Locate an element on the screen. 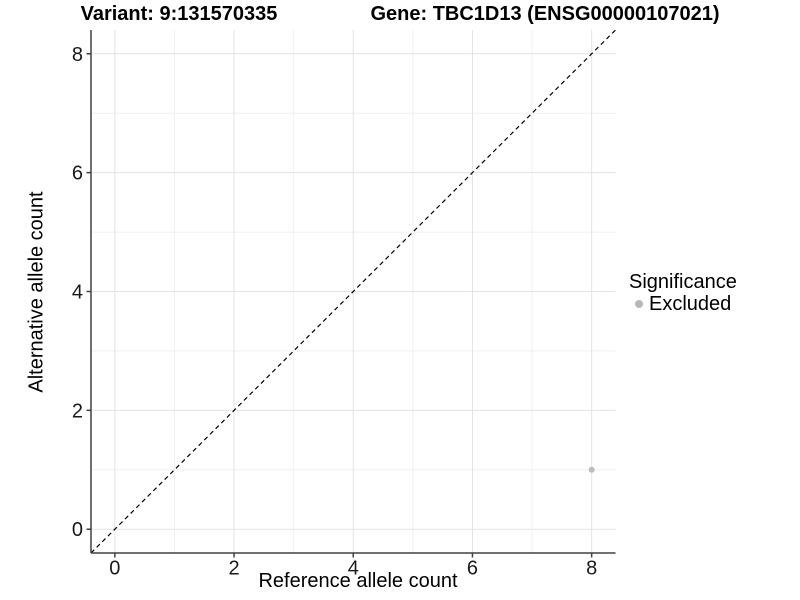 Image resolution: width=800 pixels, height=600 pixels. y-tick-label: 4 is located at coordinates (77, 293).